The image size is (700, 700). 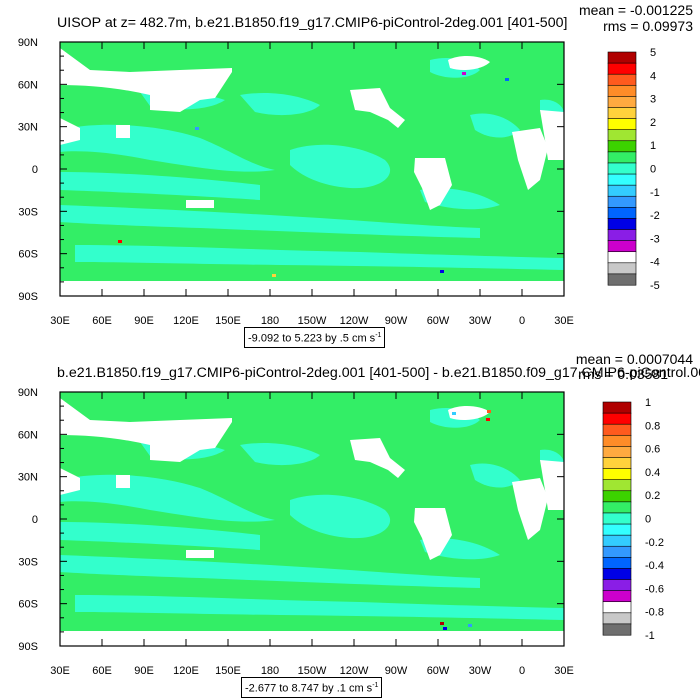 What do you see at coordinates (653, 76) in the screenshot?
I see `colorbar-label: 4` at bounding box center [653, 76].